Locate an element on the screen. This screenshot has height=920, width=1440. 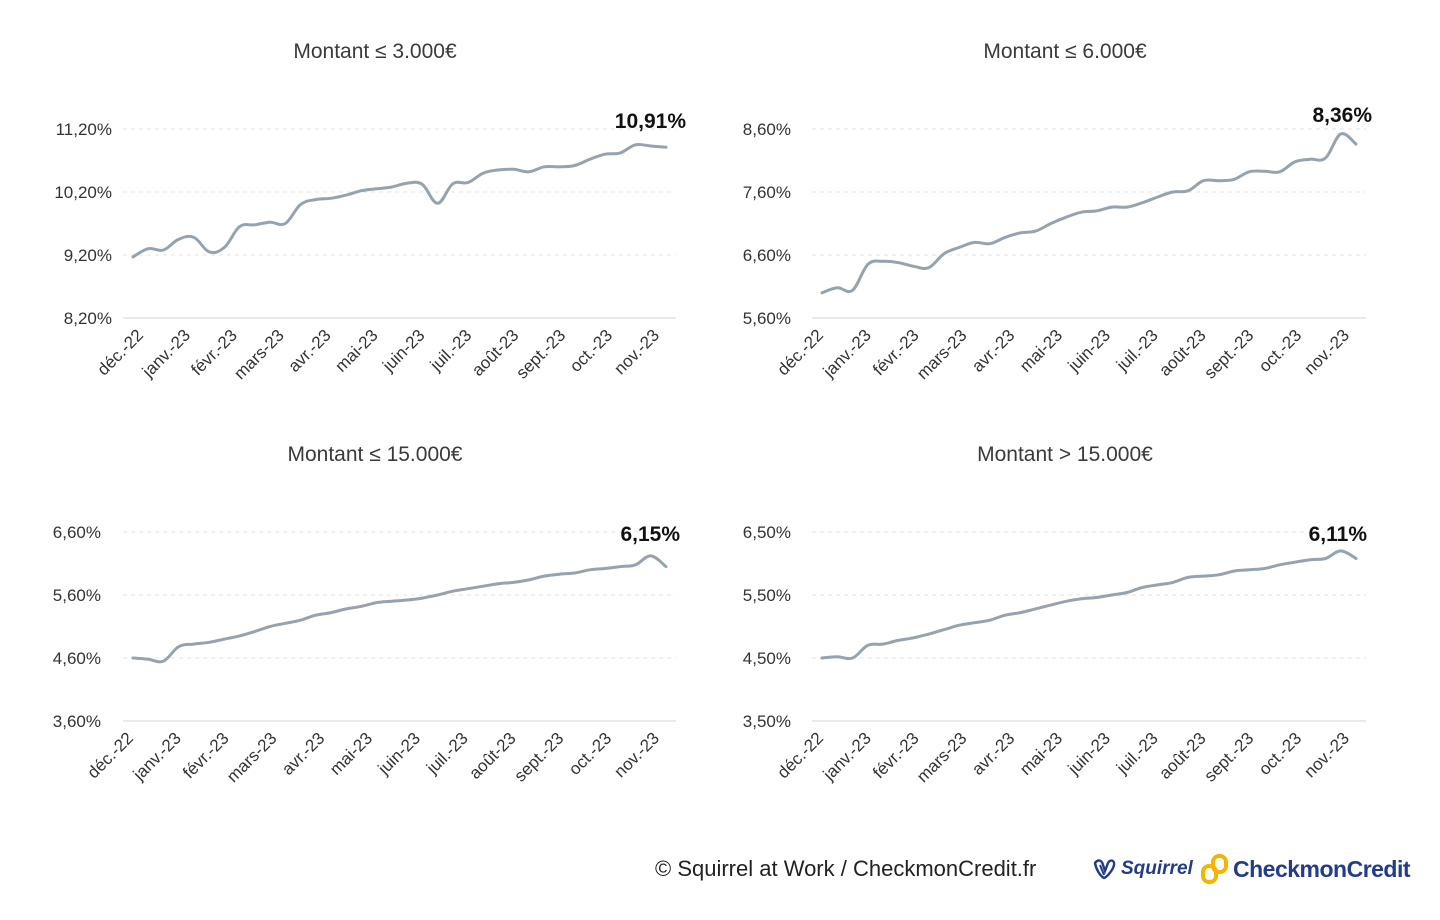
x-tick-label: janv.-23 is located at coordinates (847, 757).